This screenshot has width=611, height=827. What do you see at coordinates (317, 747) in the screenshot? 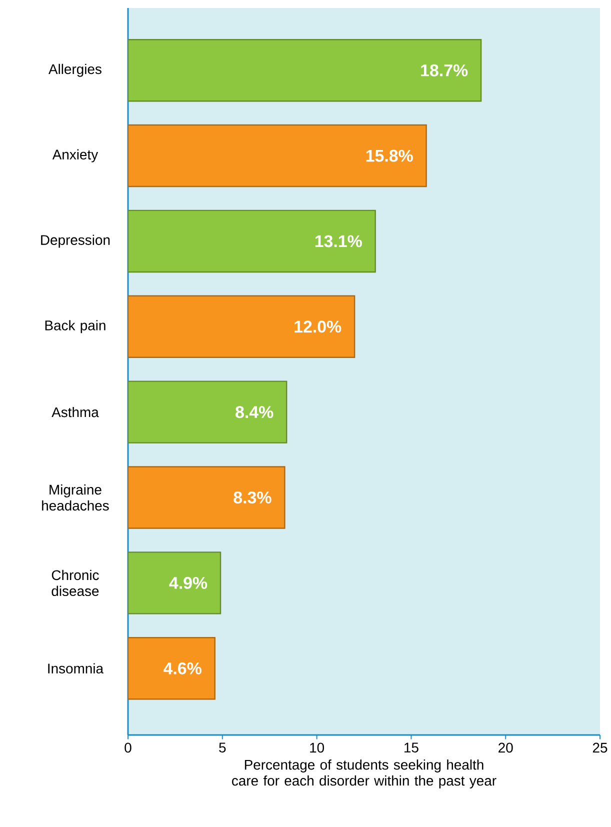
I see `x-tick-label: 10` at bounding box center [317, 747].